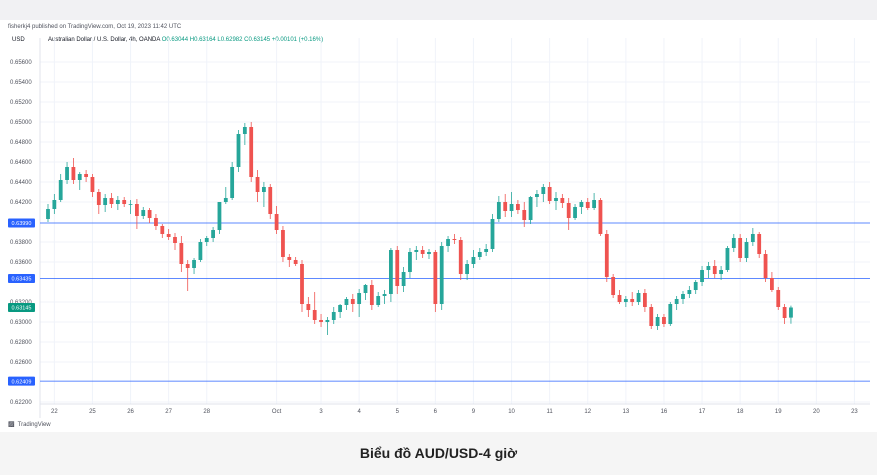  What do you see at coordinates (359, 412) in the screenshot?
I see `x-tick-label: 4` at bounding box center [359, 412].